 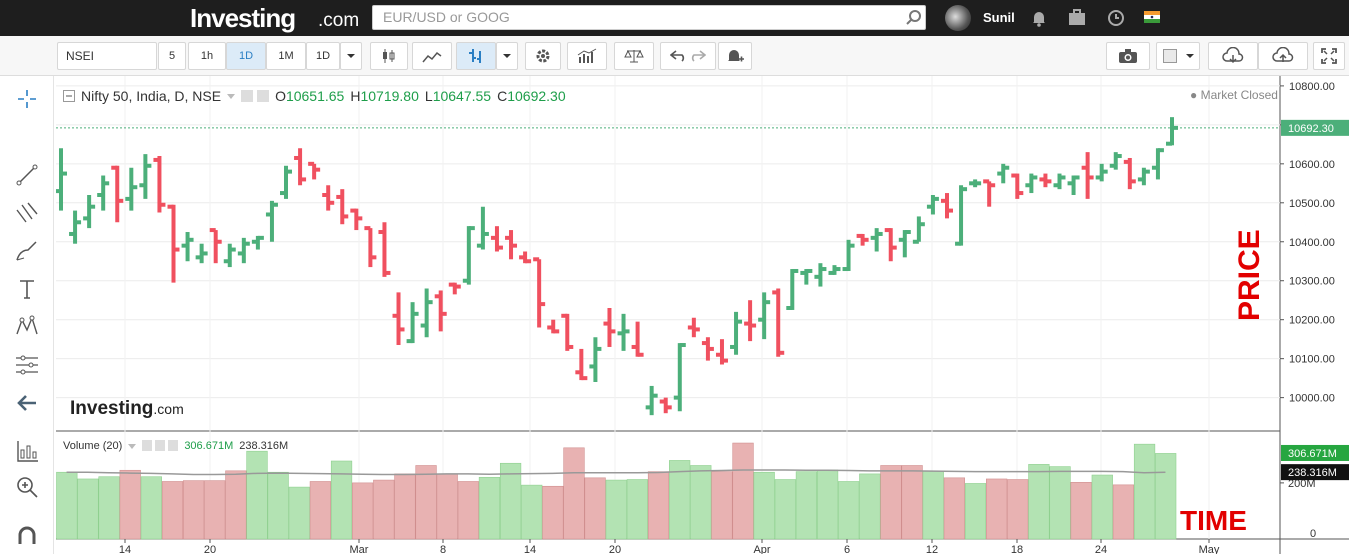 I want to click on volume-options-icons, so click(x=160, y=445).